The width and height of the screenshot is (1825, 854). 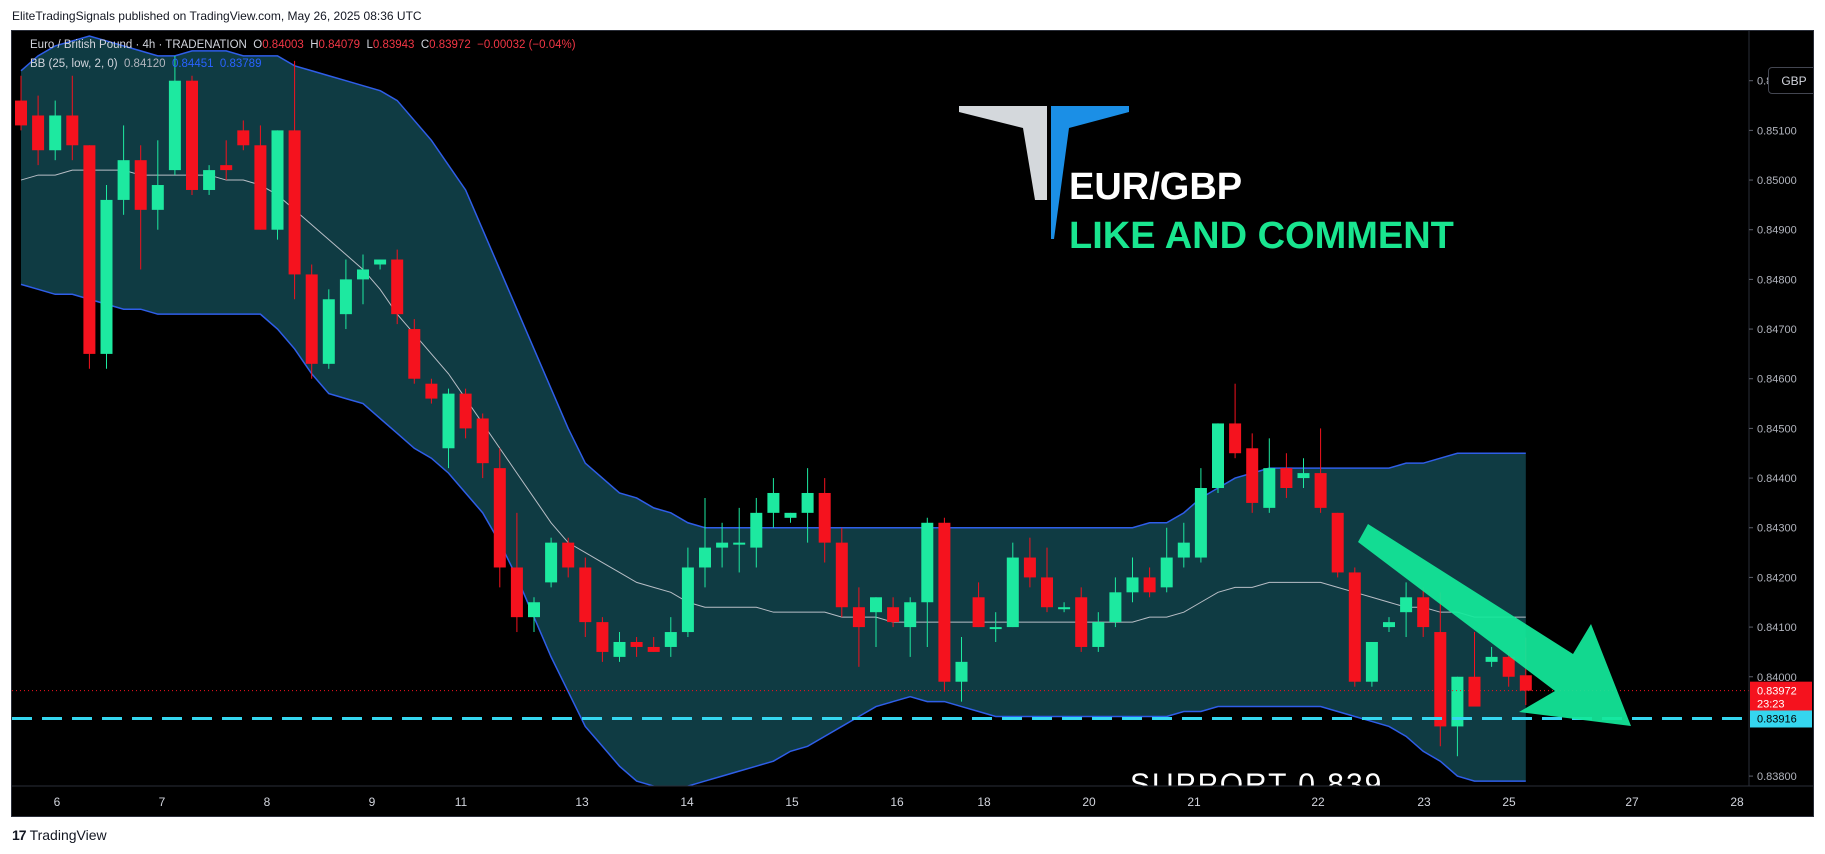 What do you see at coordinates (240, 64) in the screenshot?
I see `bb-lower-value: 0.83789` at bounding box center [240, 64].